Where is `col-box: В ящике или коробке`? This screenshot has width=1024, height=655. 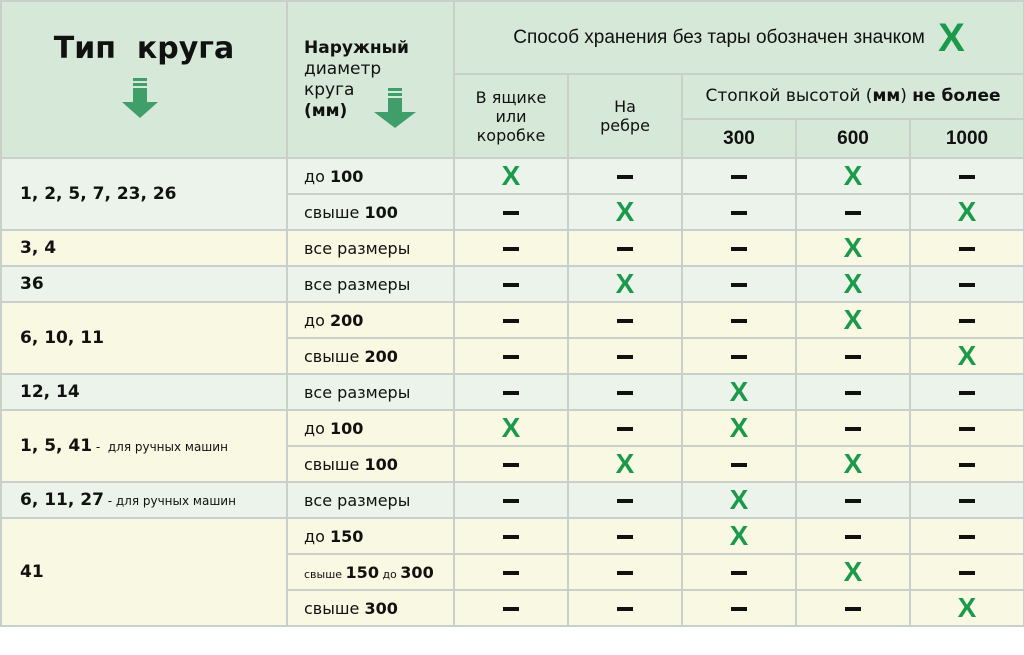
col-box: В ящике или коробке is located at coordinates (511, 116).